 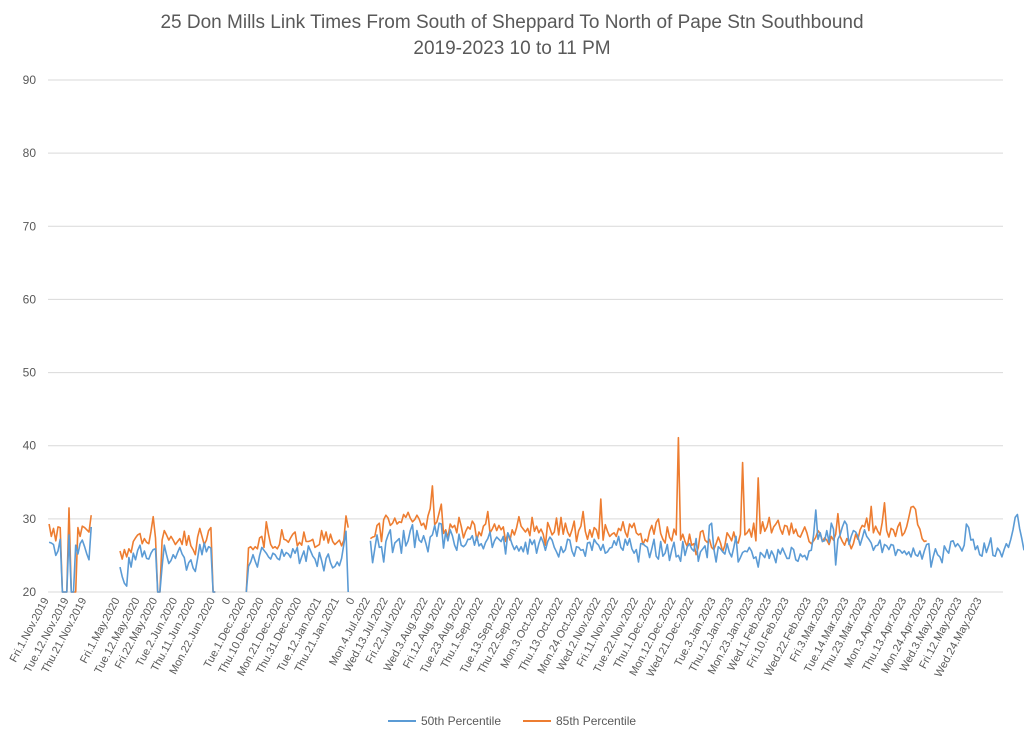 I want to click on y-tick-label-60: 60, so click(x=30, y=299).